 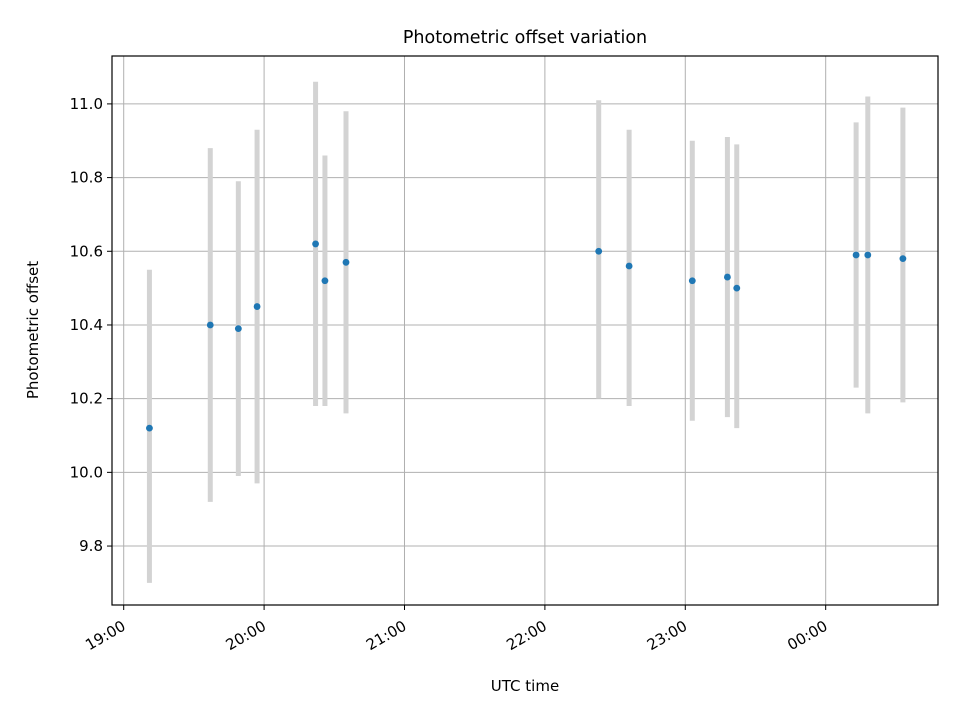 What do you see at coordinates (91, 546) in the screenshot?
I see `y-tick-label: 9.8` at bounding box center [91, 546].